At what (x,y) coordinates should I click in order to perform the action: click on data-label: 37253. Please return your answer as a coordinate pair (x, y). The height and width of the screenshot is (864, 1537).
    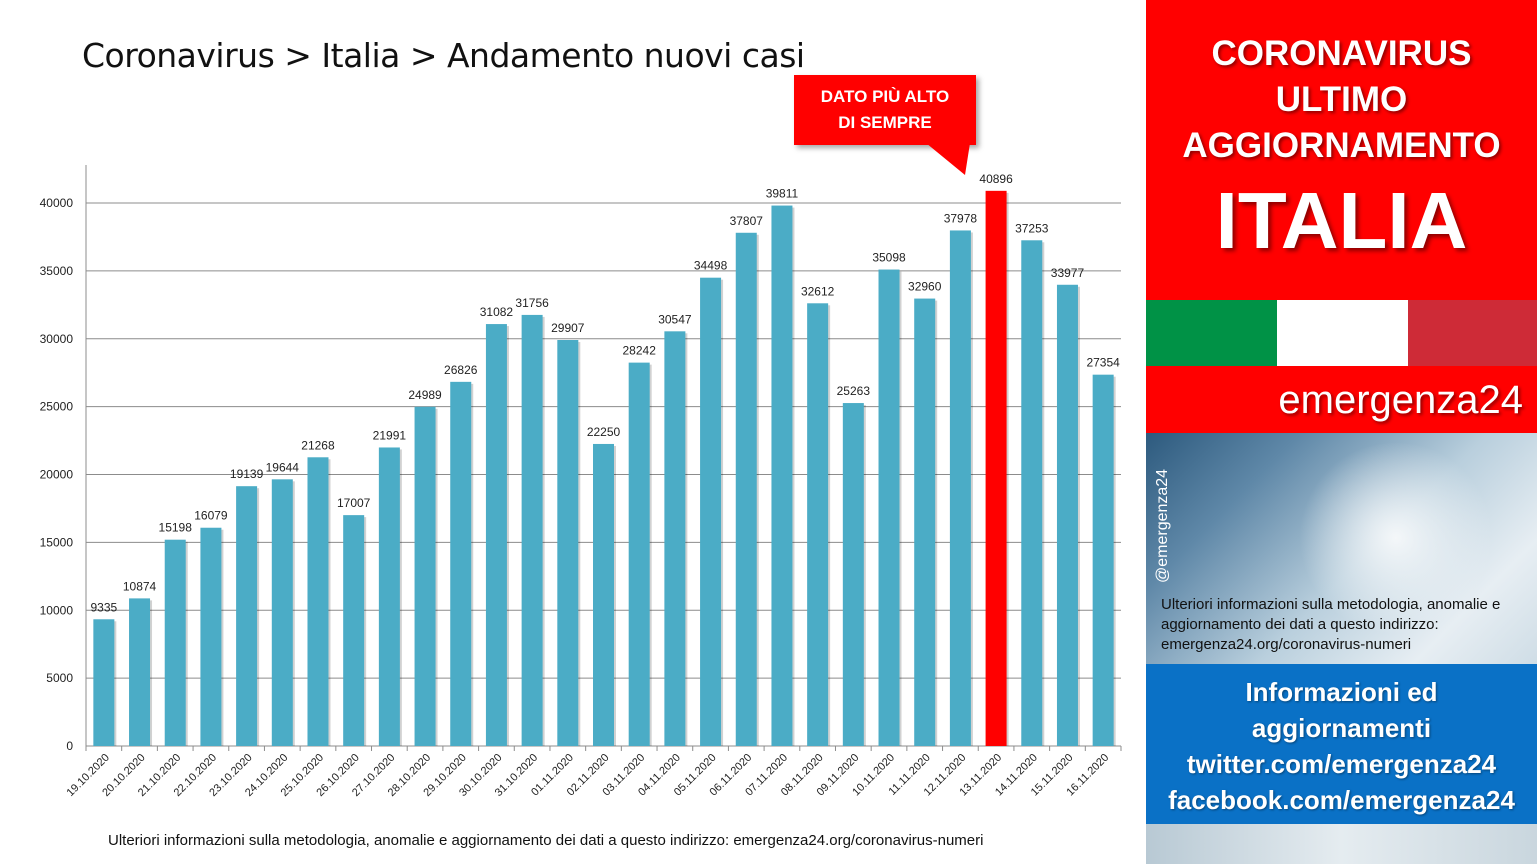
    Looking at the image, I should click on (1032, 228).